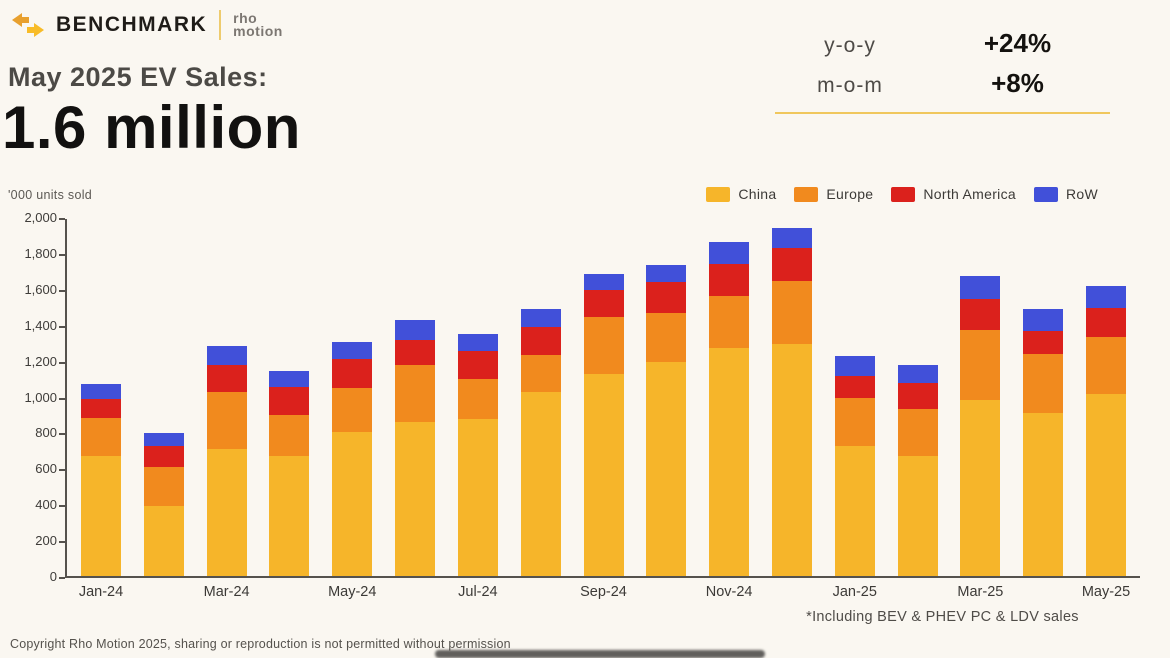  Describe the element at coordinates (850, 194) in the screenshot. I see `legend-label: Europe` at that location.